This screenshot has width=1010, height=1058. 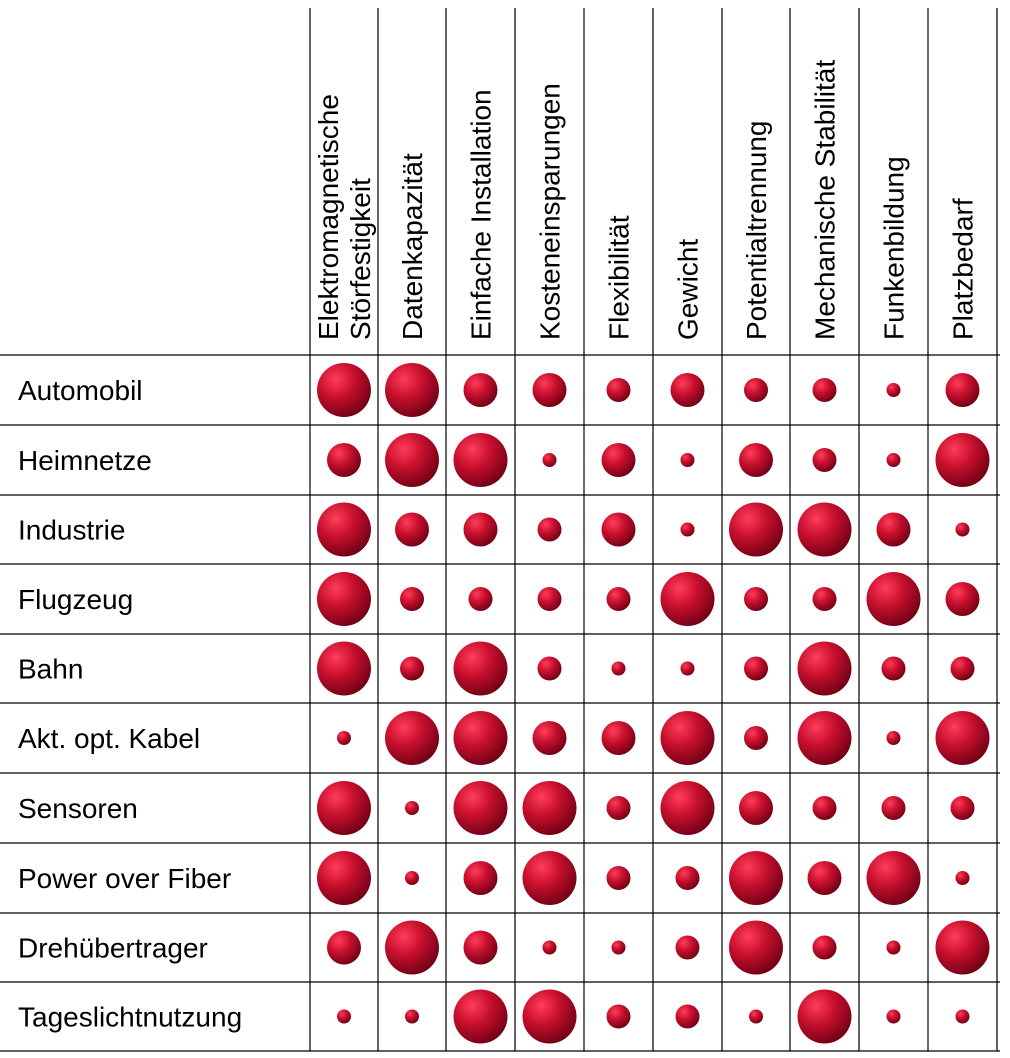 I want to click on column-label: Gewicht, so click(x=688, y=289).